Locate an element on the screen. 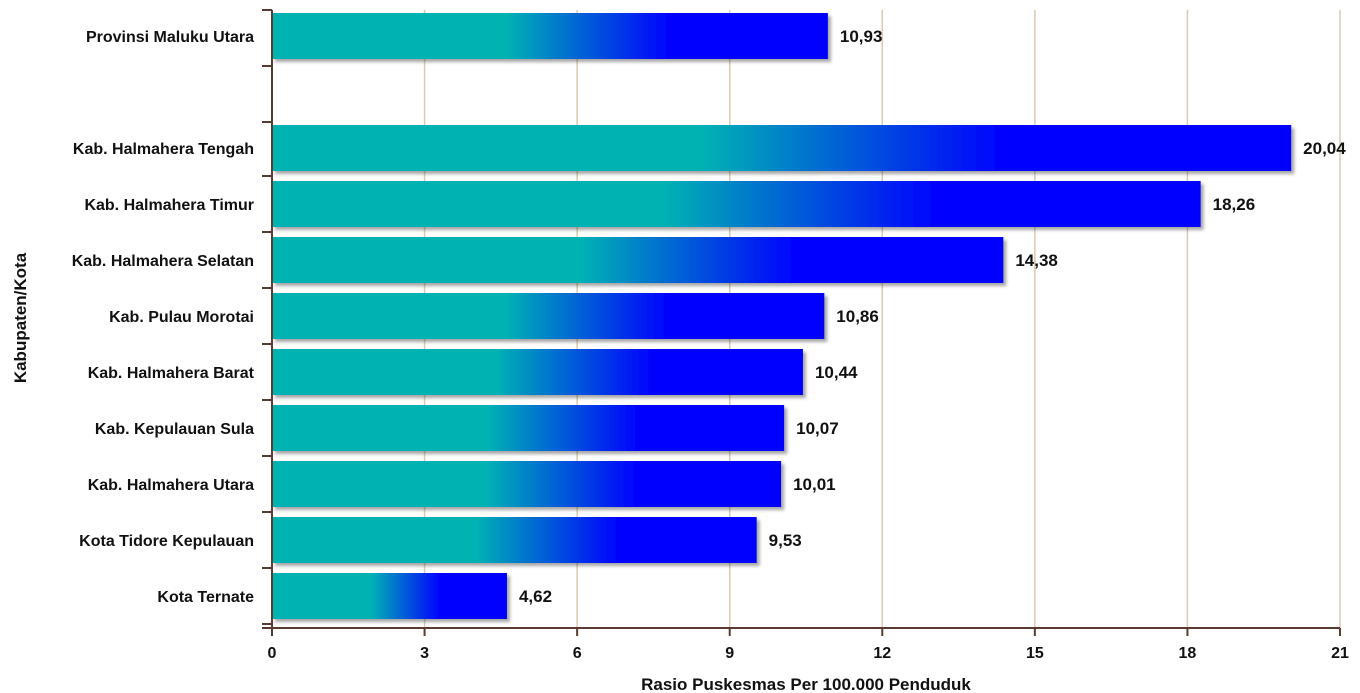  y-axis-title: Kabupaten/Kota is located at coordinates (20, 317).